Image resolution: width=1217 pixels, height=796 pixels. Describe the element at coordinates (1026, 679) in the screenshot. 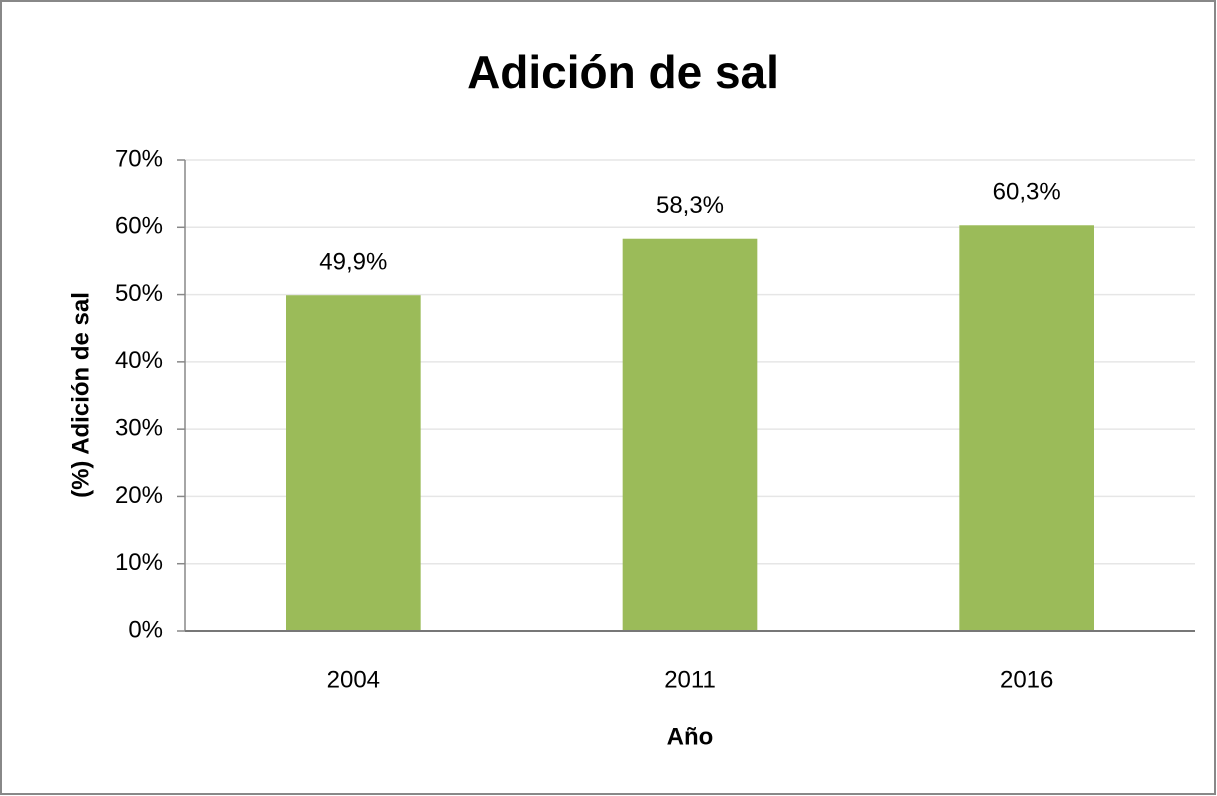

I see `x-tick-label: 2016` at that location.